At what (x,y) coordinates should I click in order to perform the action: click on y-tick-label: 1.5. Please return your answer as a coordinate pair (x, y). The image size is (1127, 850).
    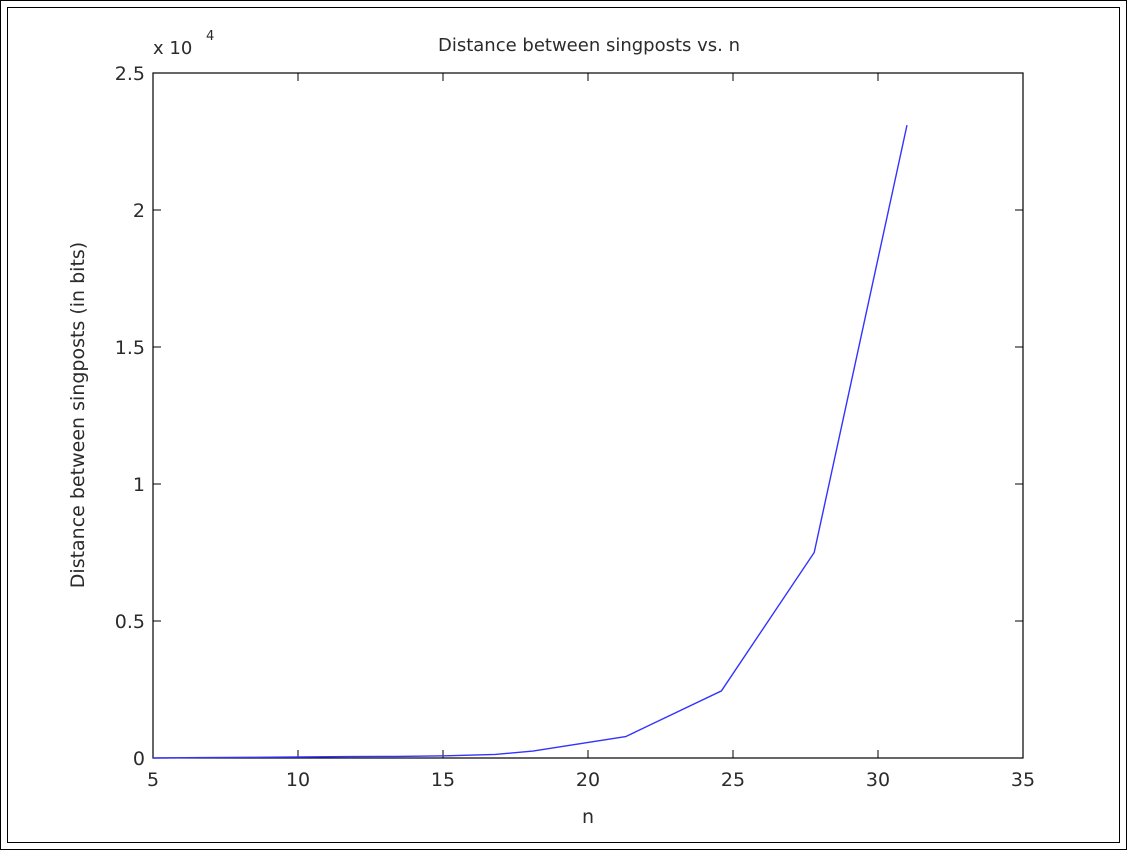
    Looking at the image, I should click on (130, 348).